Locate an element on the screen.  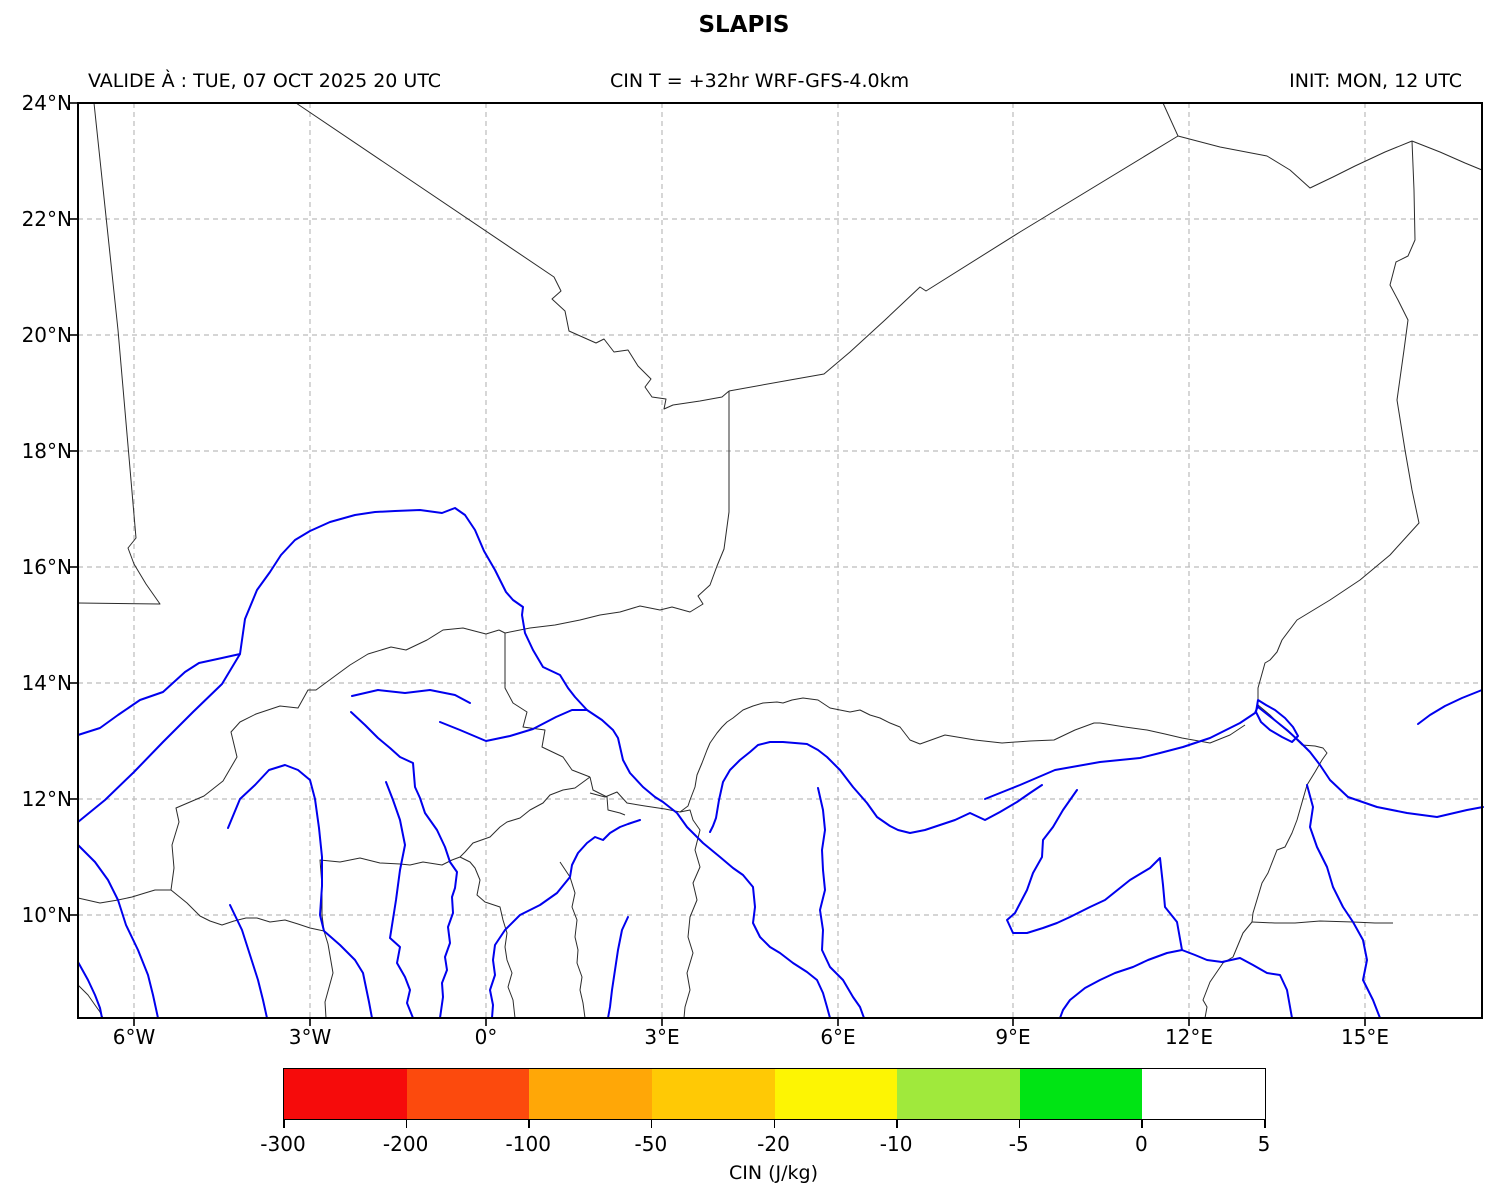
colorbar-tick-label: -20 is located at coordinates (773, 1144).